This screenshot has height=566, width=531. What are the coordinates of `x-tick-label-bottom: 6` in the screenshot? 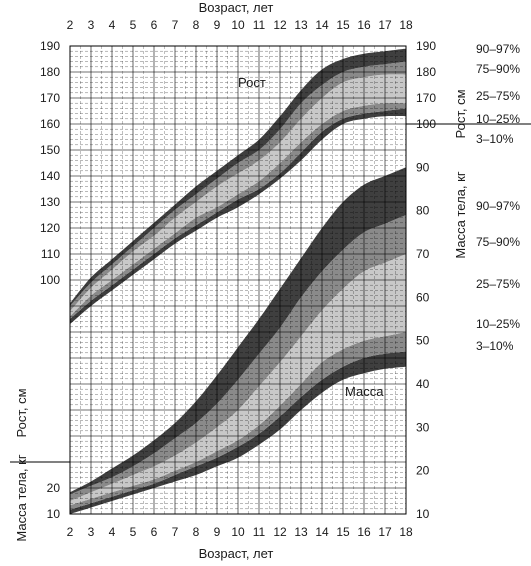 It's located at (154, 532).